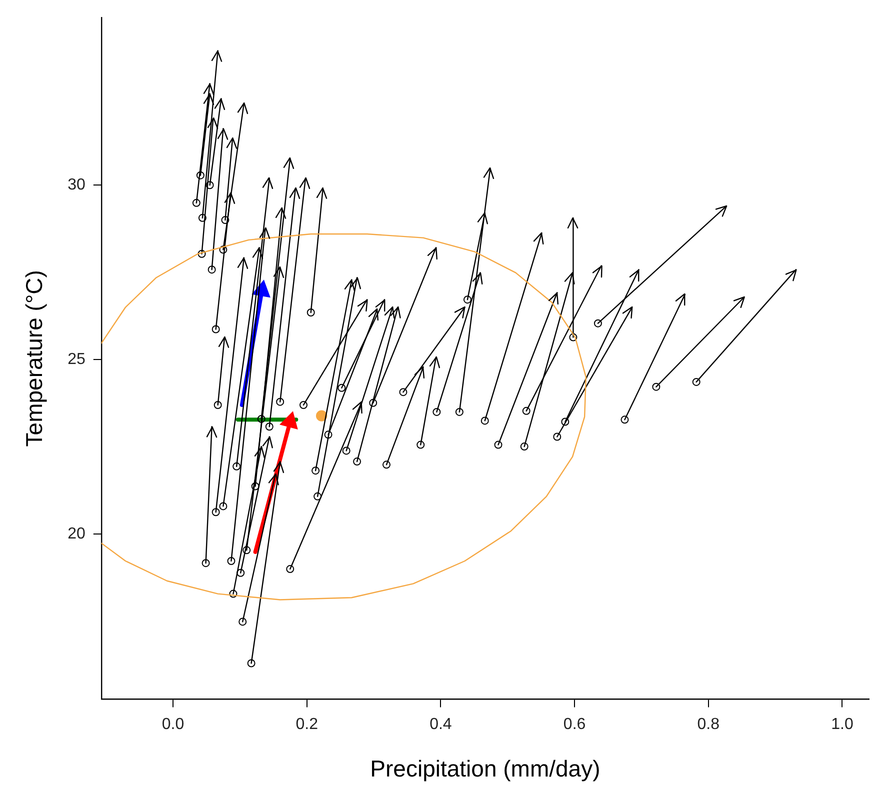 The height and width of the screenshot is (804, 880). Describe the element at coordinates (34, 358) in the screenshot. I see `y-axis-title: Temperature (°C)` at that location.